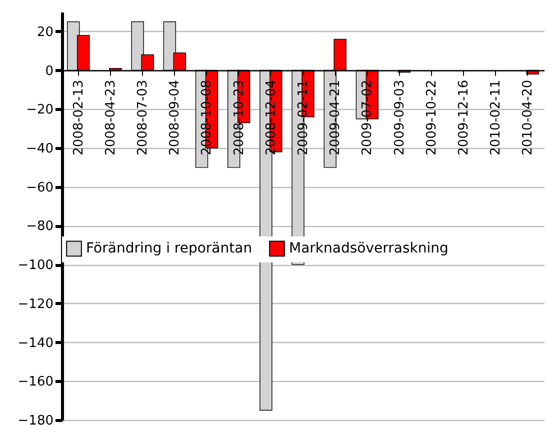 The height and width of the screenshot is (425, 553). Describe the element at coordinates (36, 382) in the screenshot. I see `y-tick-label: −160` at that location.